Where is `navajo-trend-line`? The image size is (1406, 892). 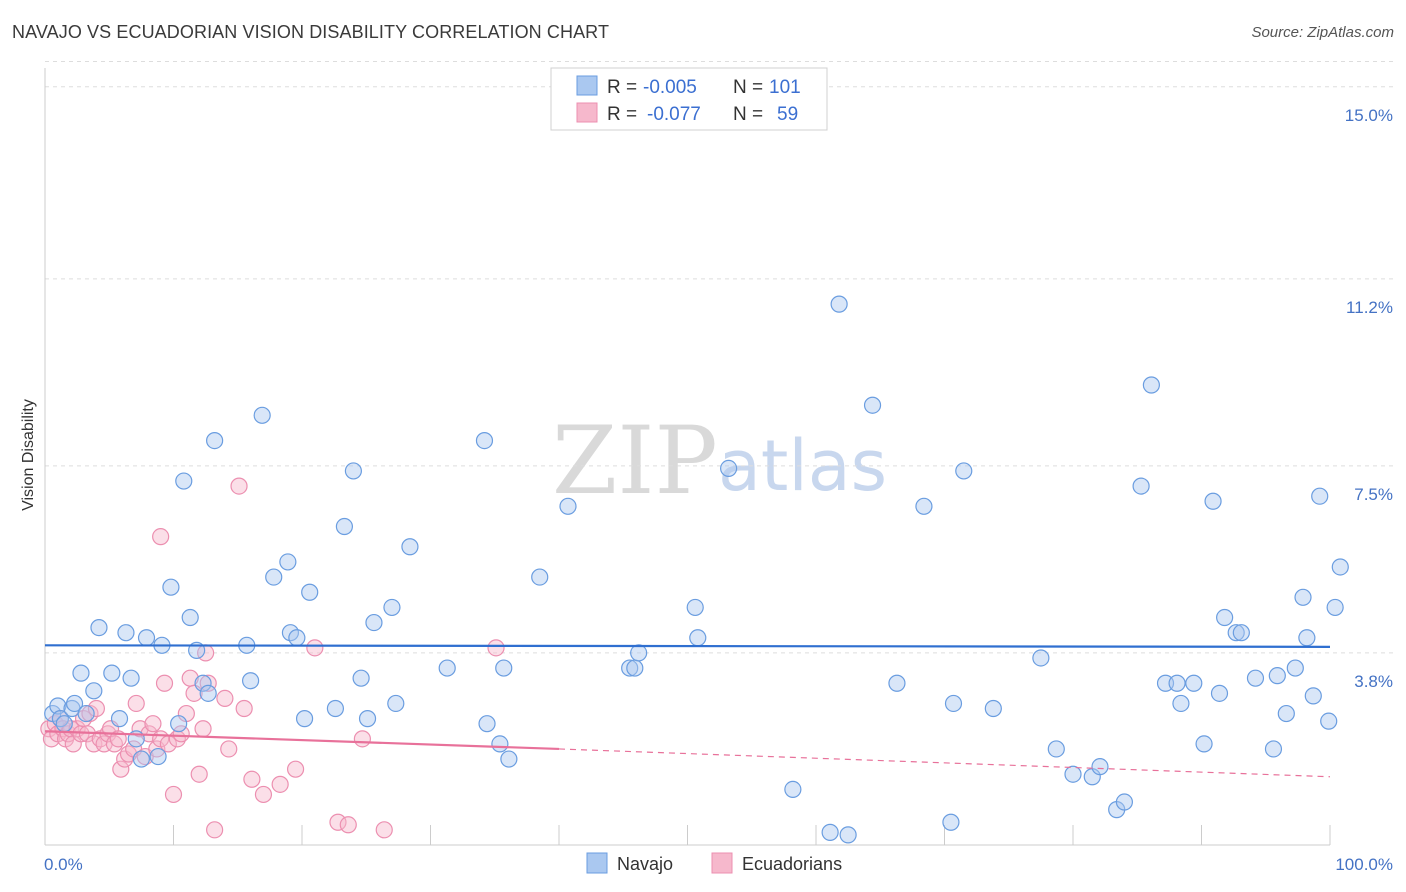 navajo-trend-line is located at coordinates (687, 646).